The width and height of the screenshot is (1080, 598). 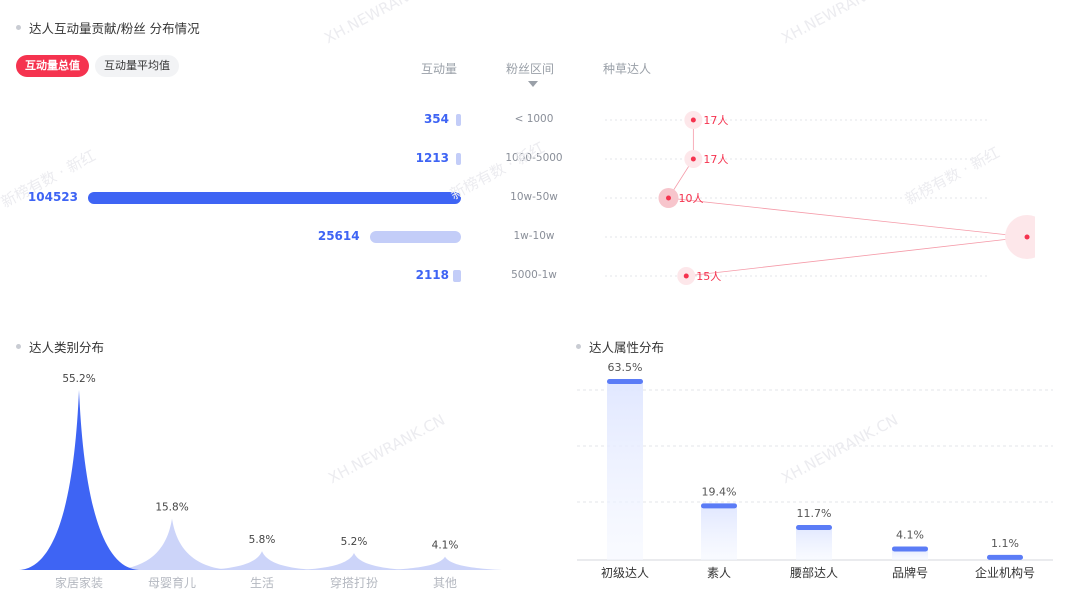 What do you see at coordinates (1020, 237) in the screenshot?
I see `kol-point-halo` at bounding box center [1020, 237].